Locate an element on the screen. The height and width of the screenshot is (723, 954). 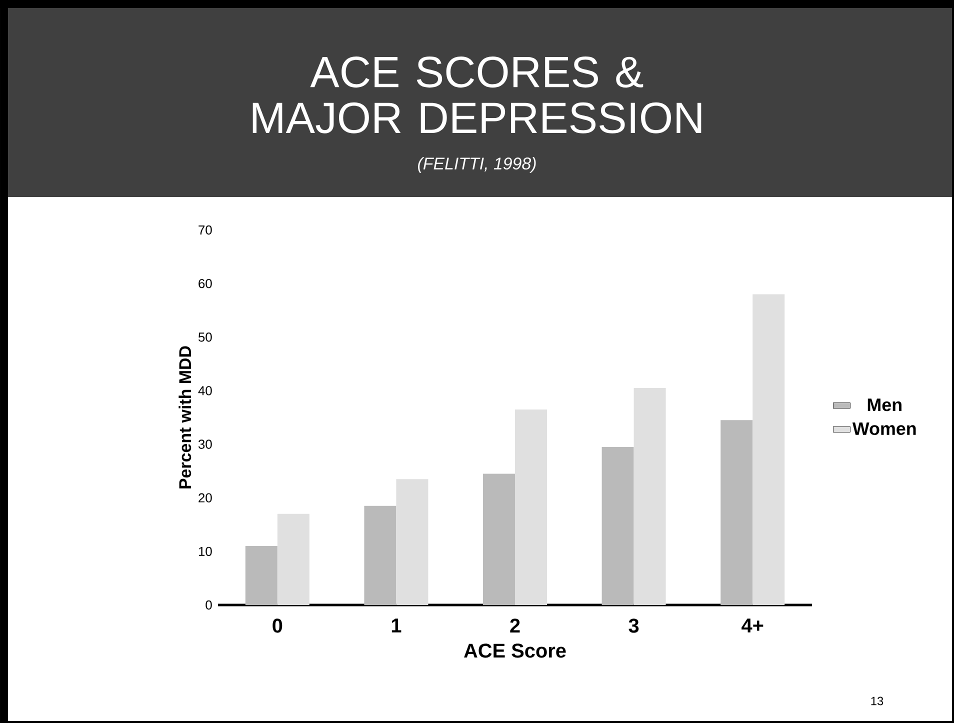
y-tick-label: 70 is located at coordinates (205, 230).